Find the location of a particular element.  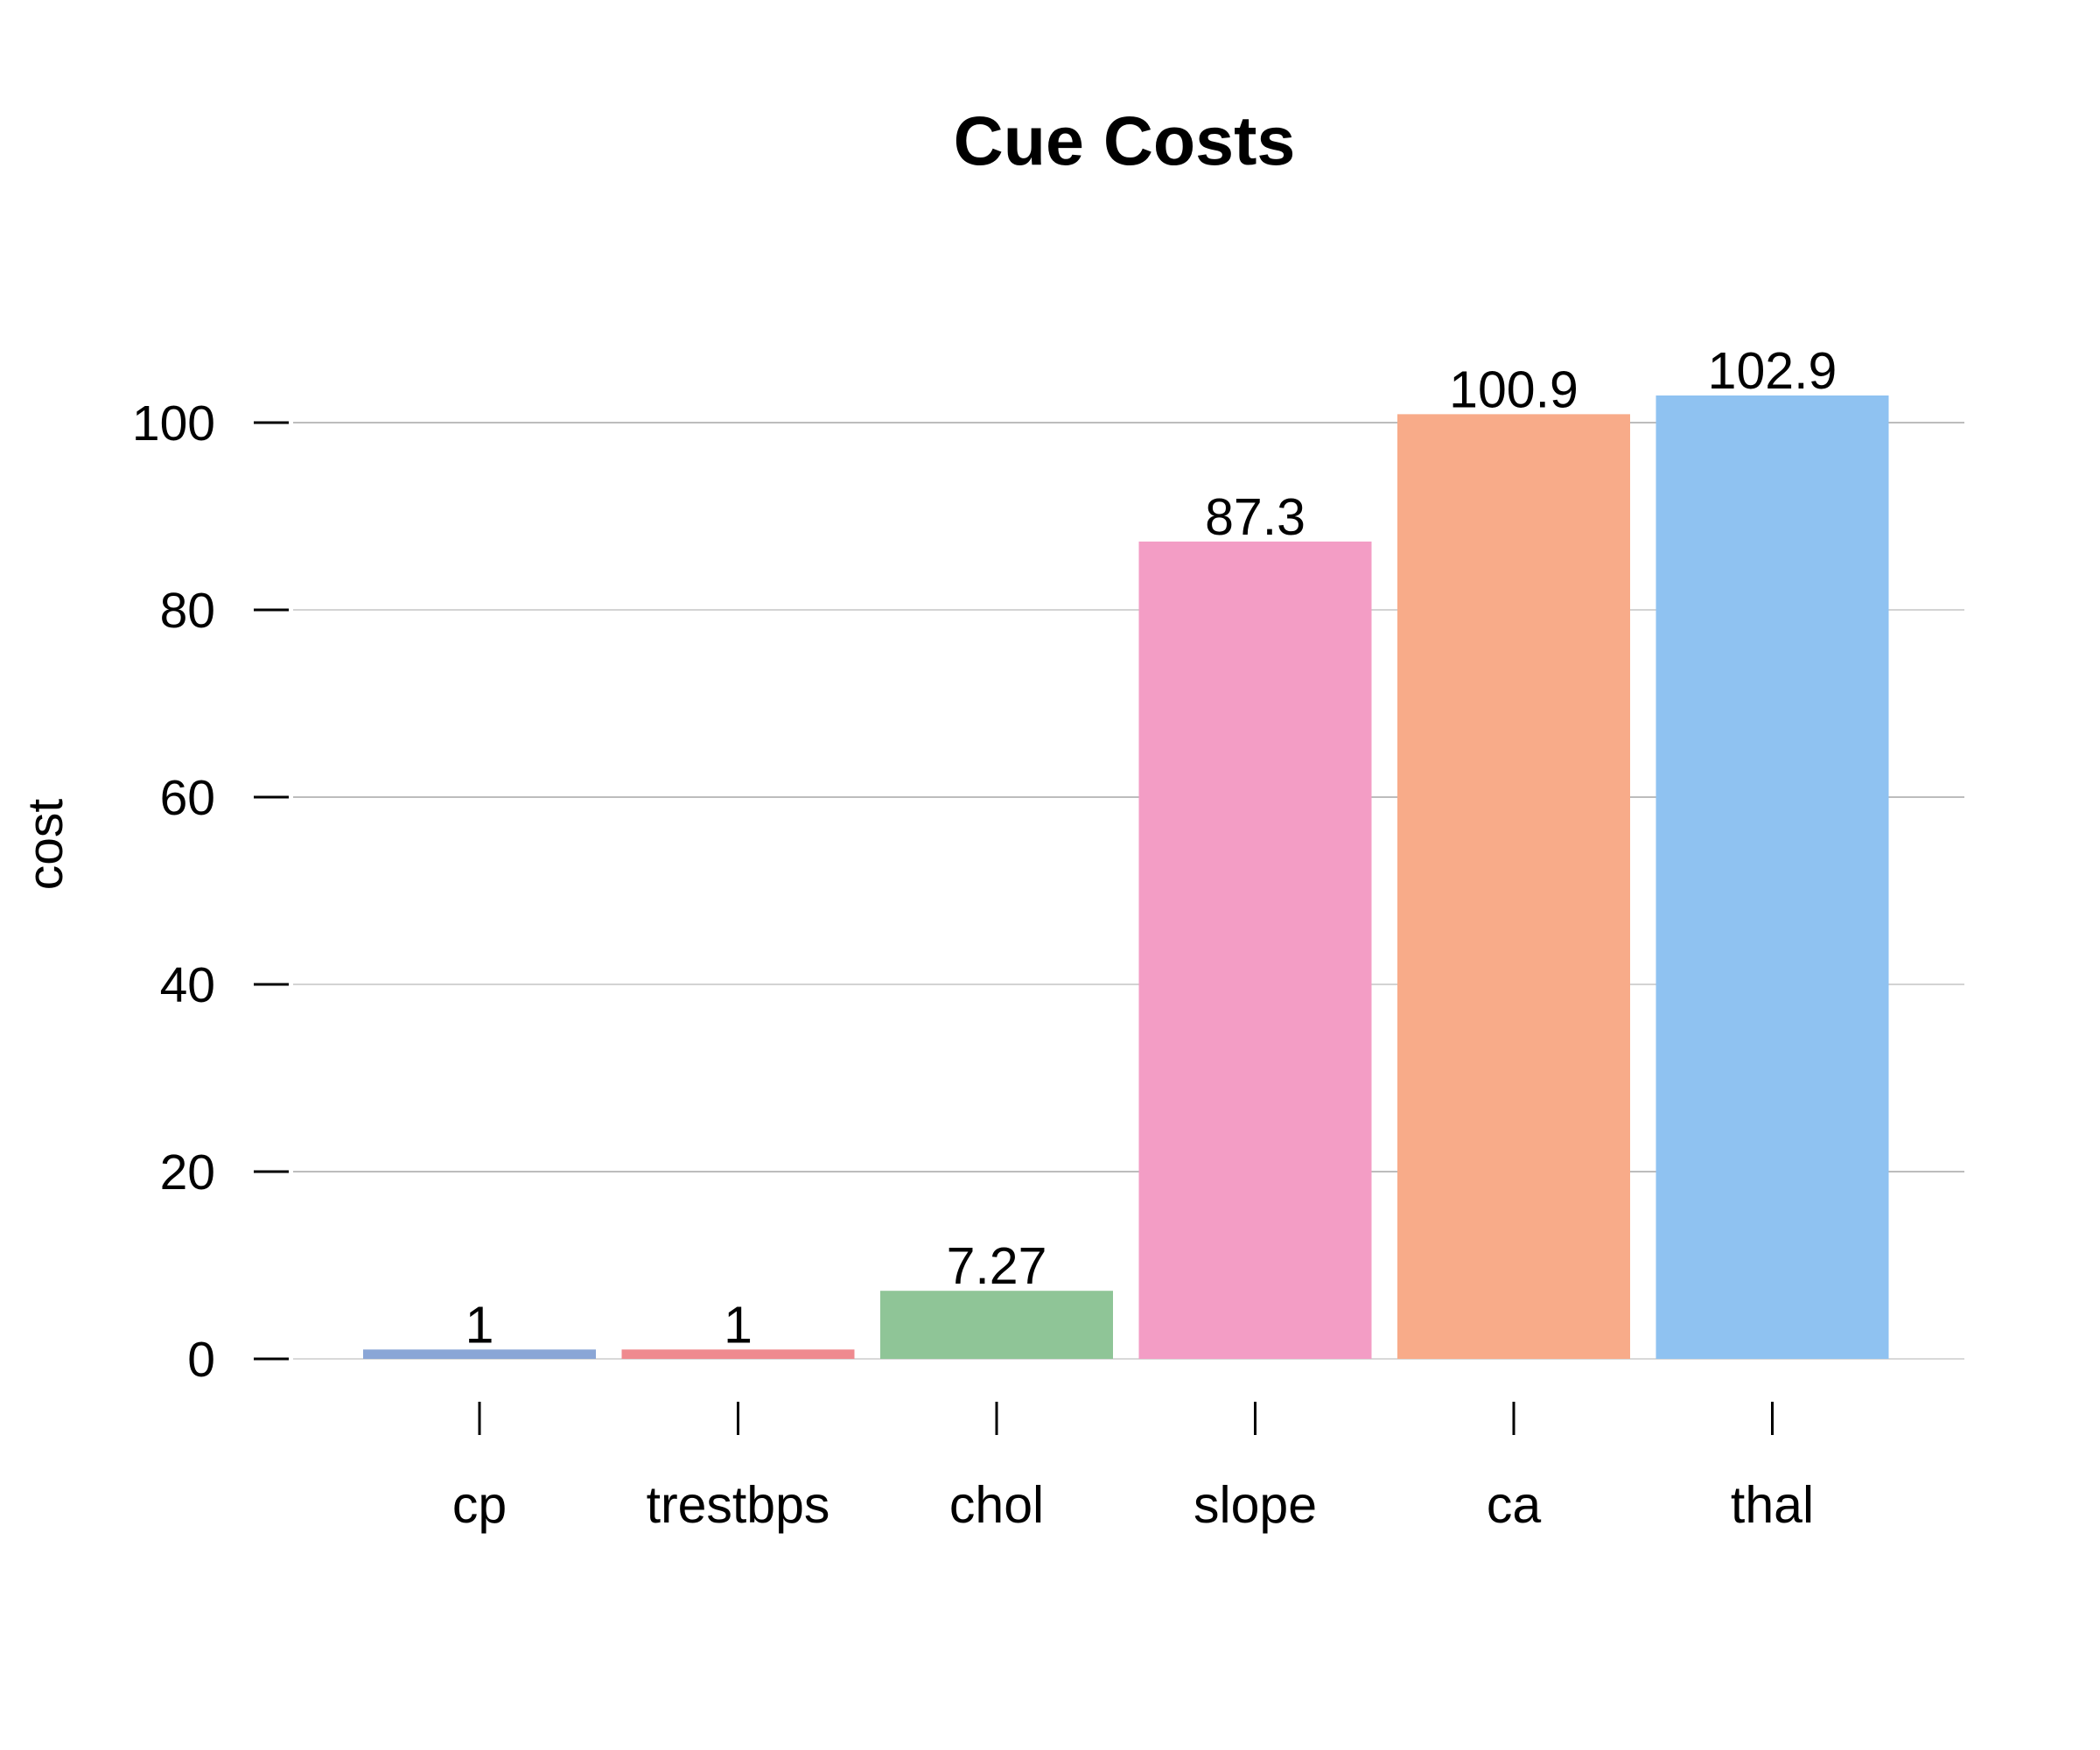

bar-cp is located at coordinates (479, 1354).